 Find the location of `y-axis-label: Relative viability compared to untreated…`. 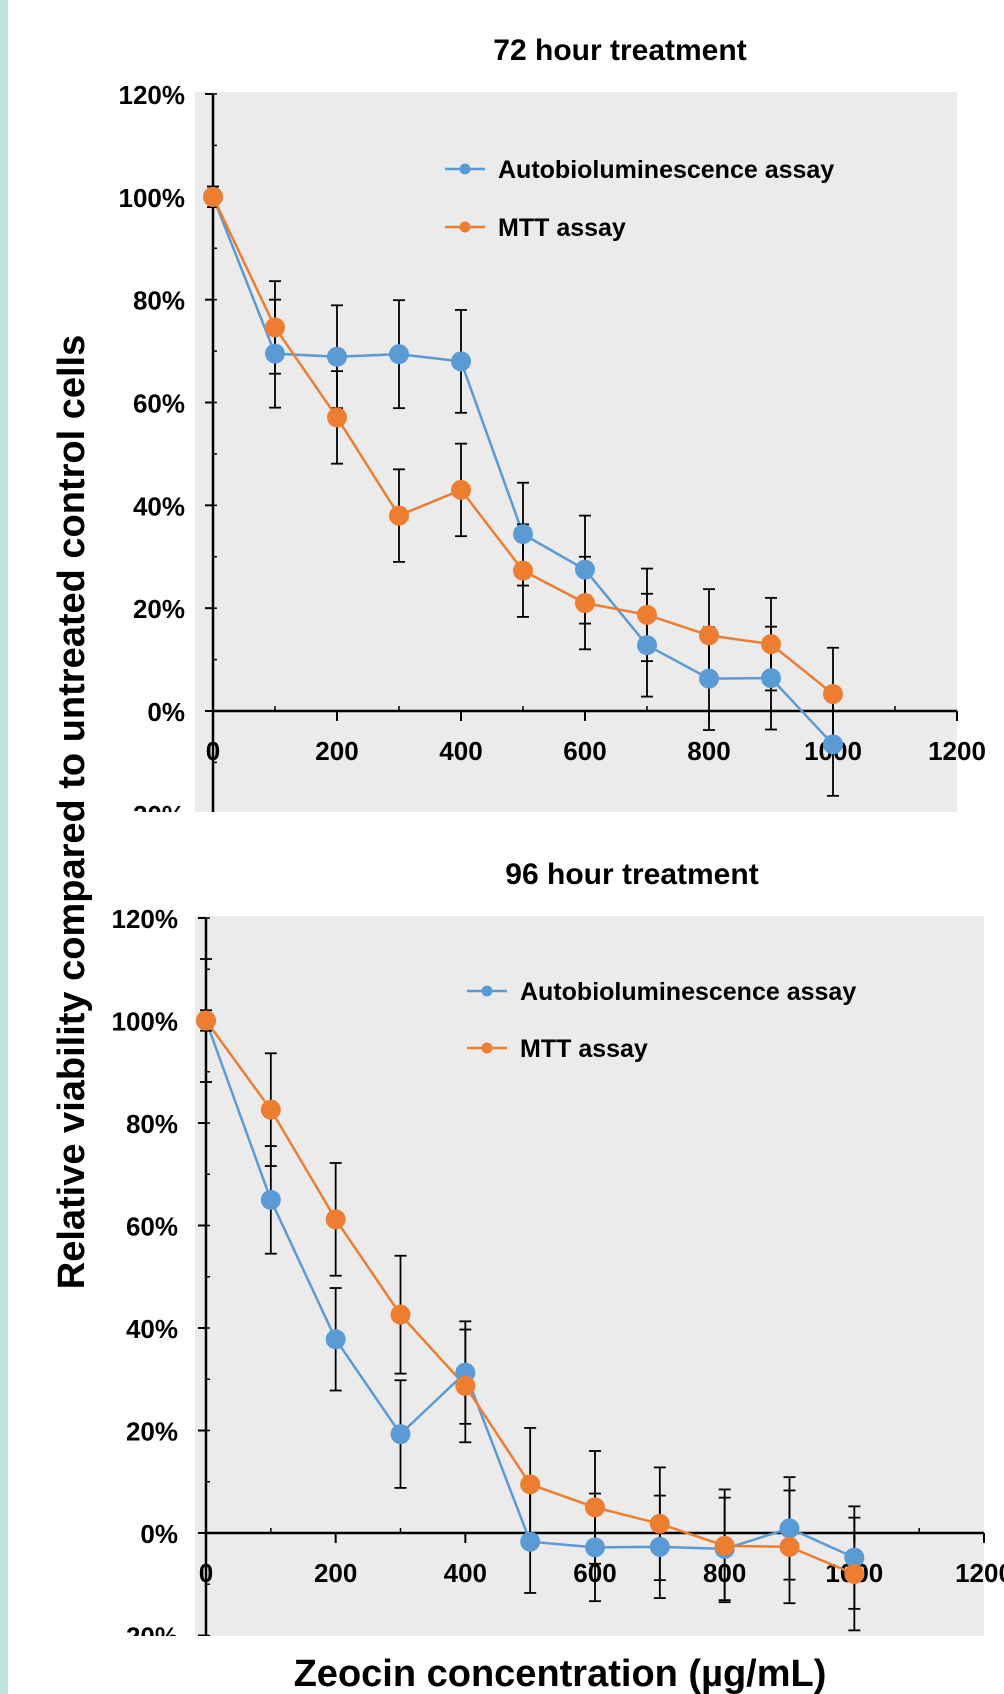

y-axis-label: Relative viability compared to untreated… is located at coordinates (72, 812).